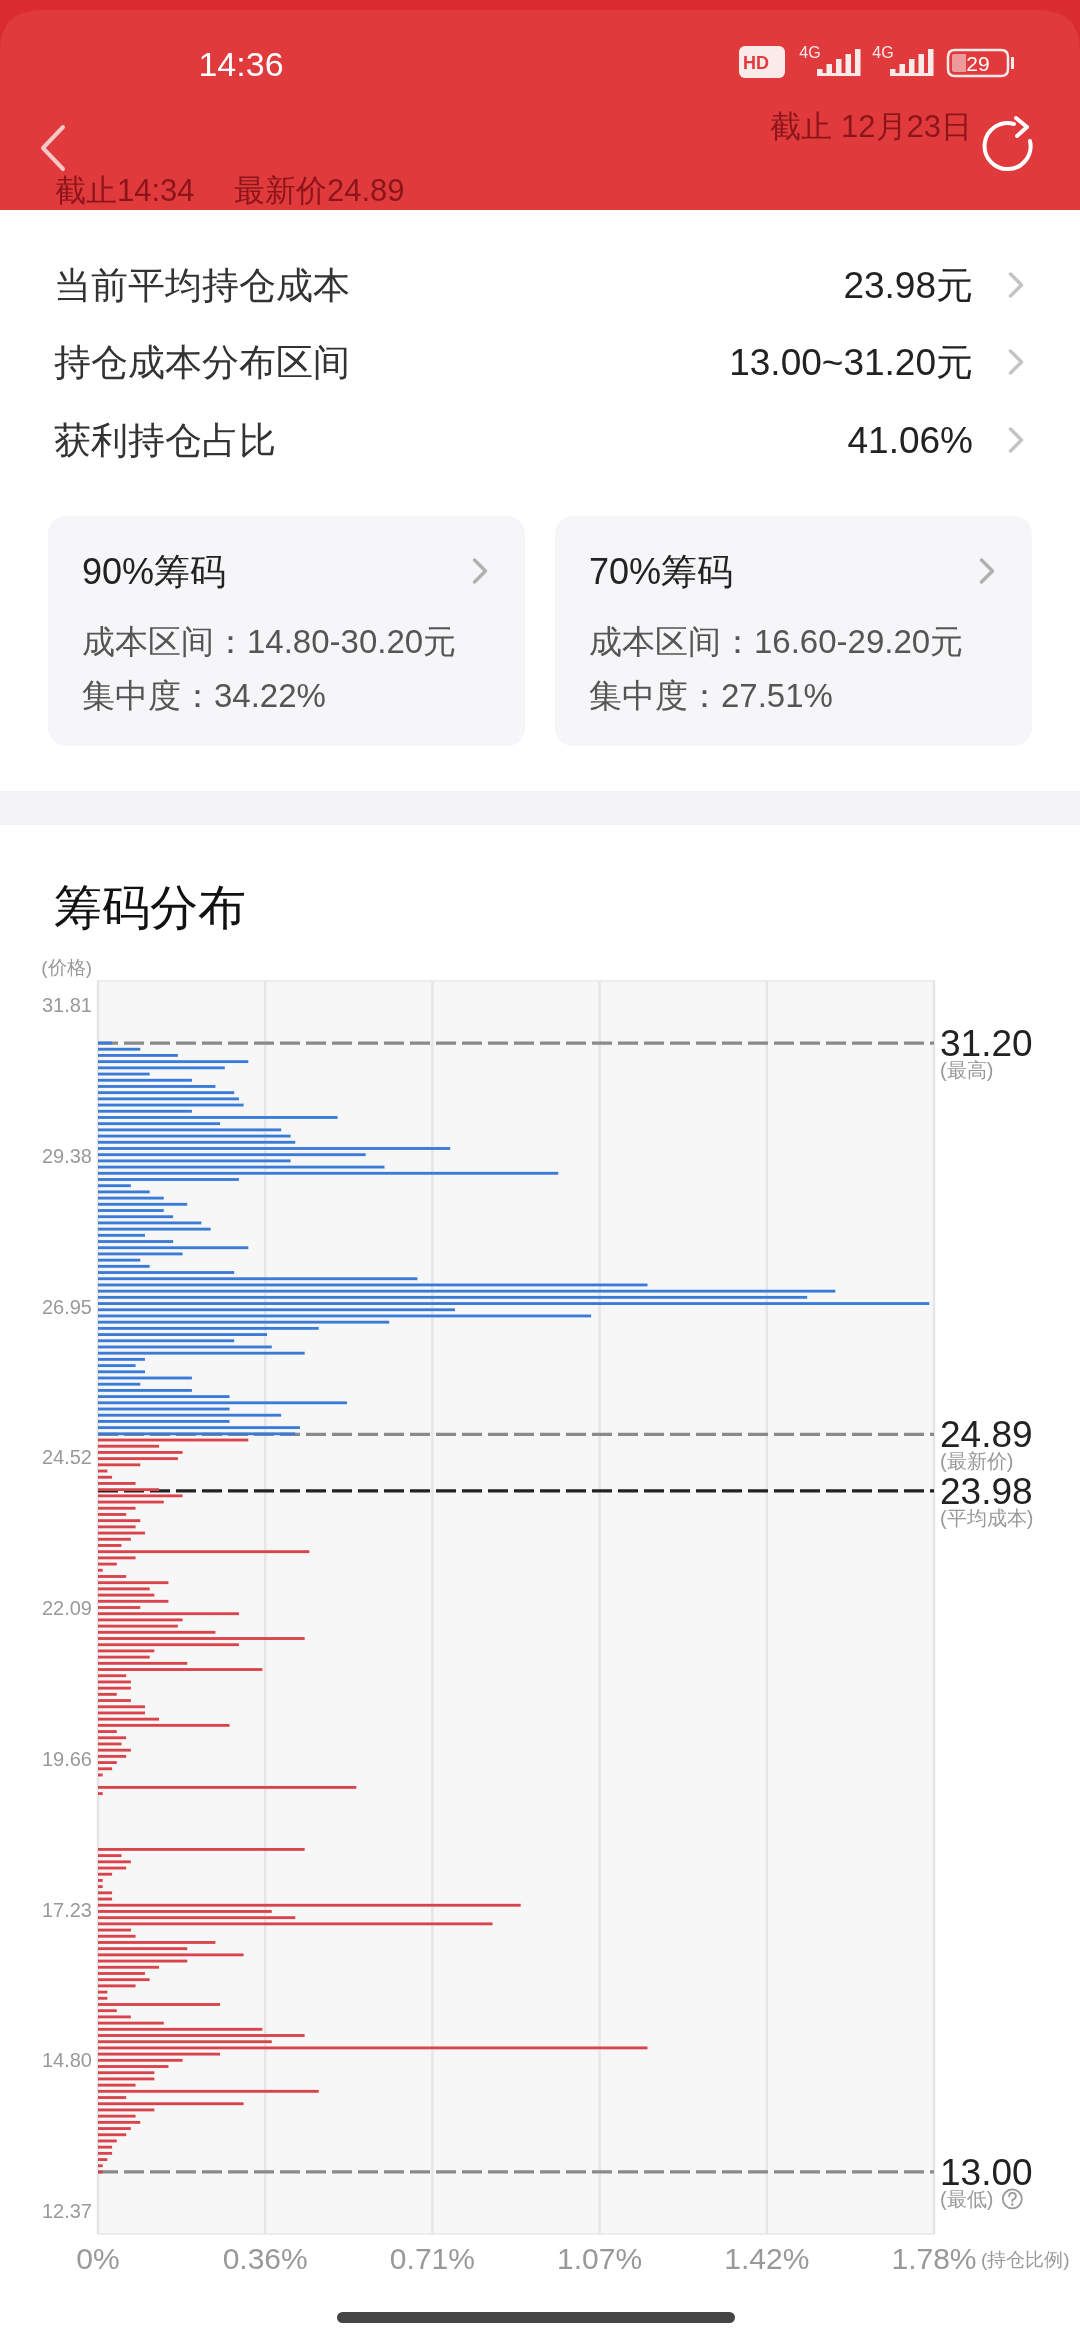 The height and width of the screenshot is (2340, 1080). Describe the element at coordinates (910, 440) in the screenshot. I see `text: 41.06%` at that location.